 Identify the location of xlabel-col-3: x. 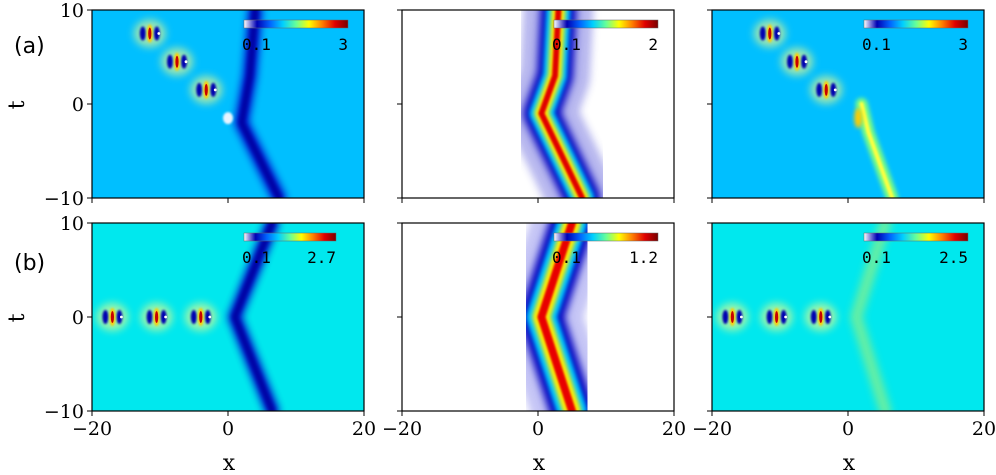
(849, 463).